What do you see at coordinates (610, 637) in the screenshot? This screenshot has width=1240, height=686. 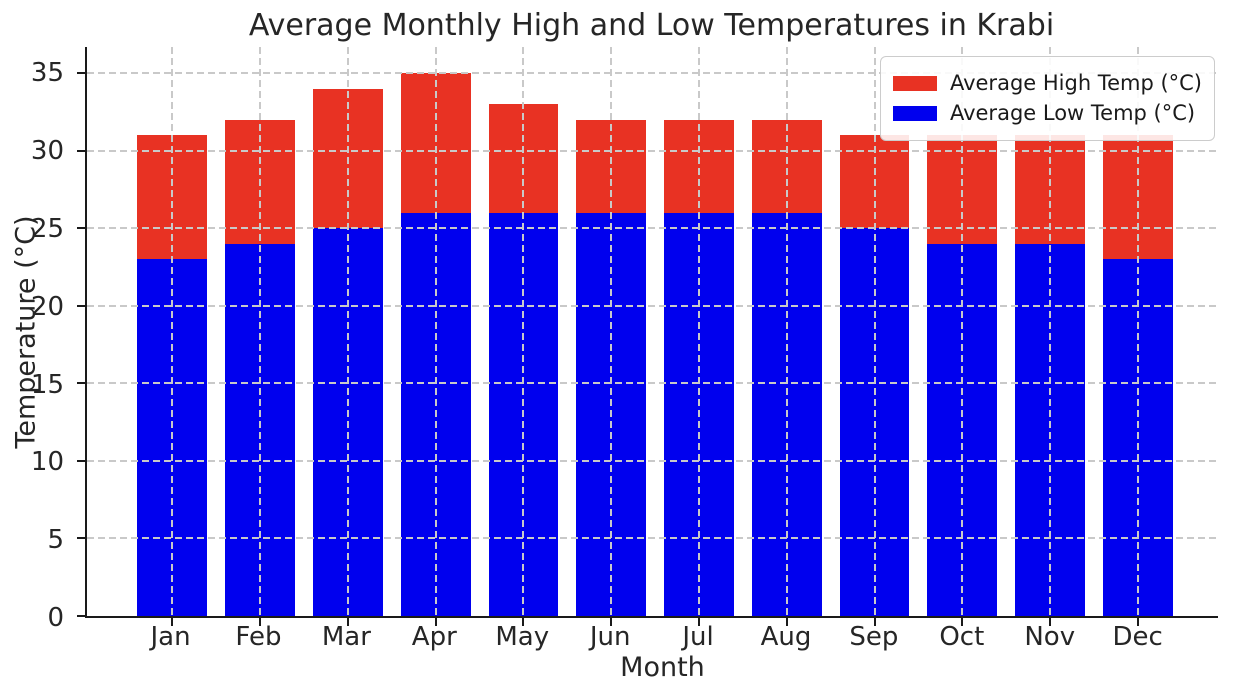 I see `x-tick-label-jun: Jun` at bounding box center [610, 637].